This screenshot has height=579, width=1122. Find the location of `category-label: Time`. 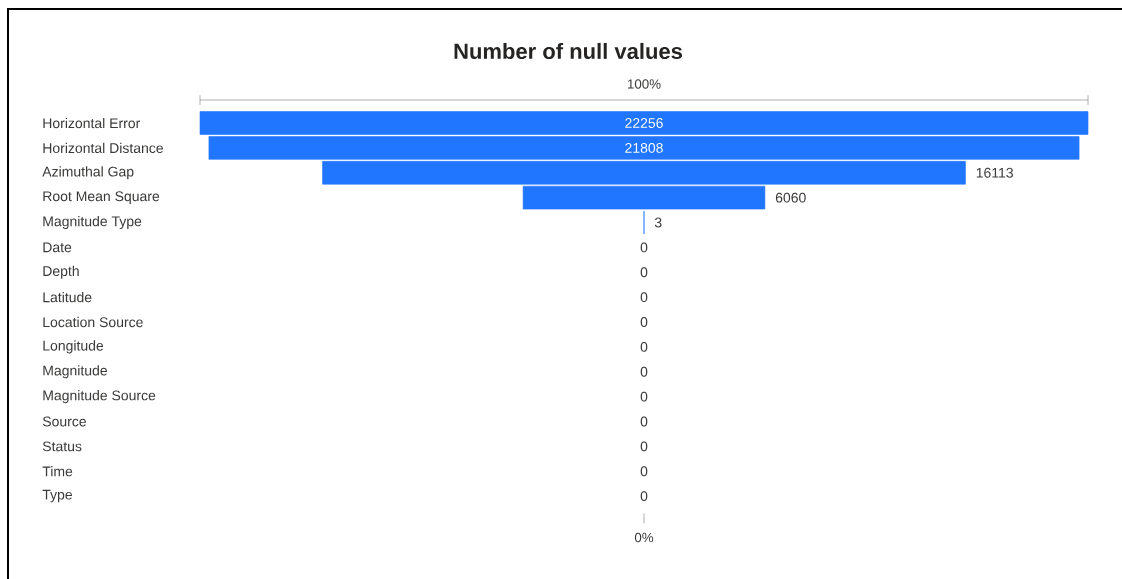

category-label: Time is located at coordinates (57, 471).